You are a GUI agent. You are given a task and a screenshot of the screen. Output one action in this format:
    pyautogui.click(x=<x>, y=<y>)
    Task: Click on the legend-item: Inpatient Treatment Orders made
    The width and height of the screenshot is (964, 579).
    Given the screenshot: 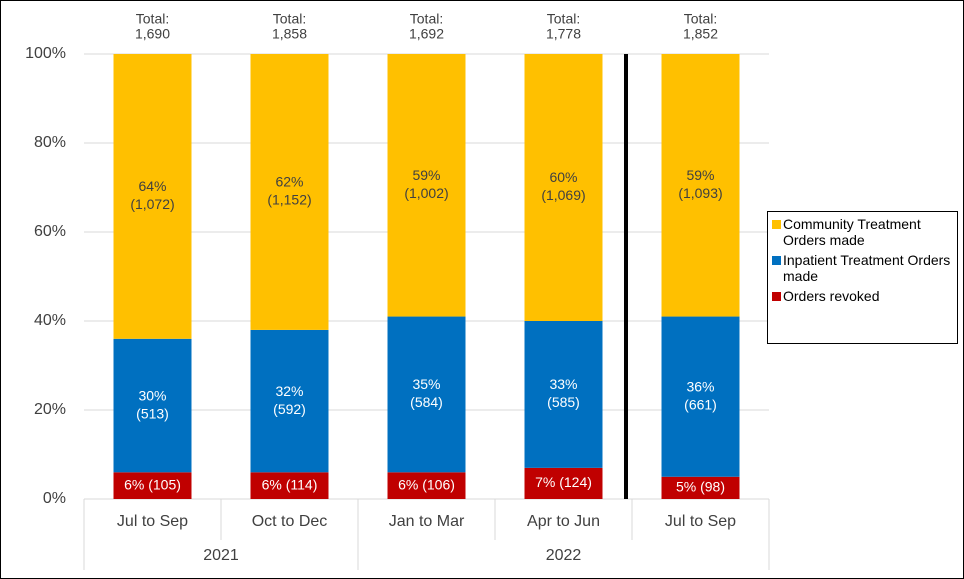 What is the action you would take?
    pyautogui.click(x=862, y=268)
    